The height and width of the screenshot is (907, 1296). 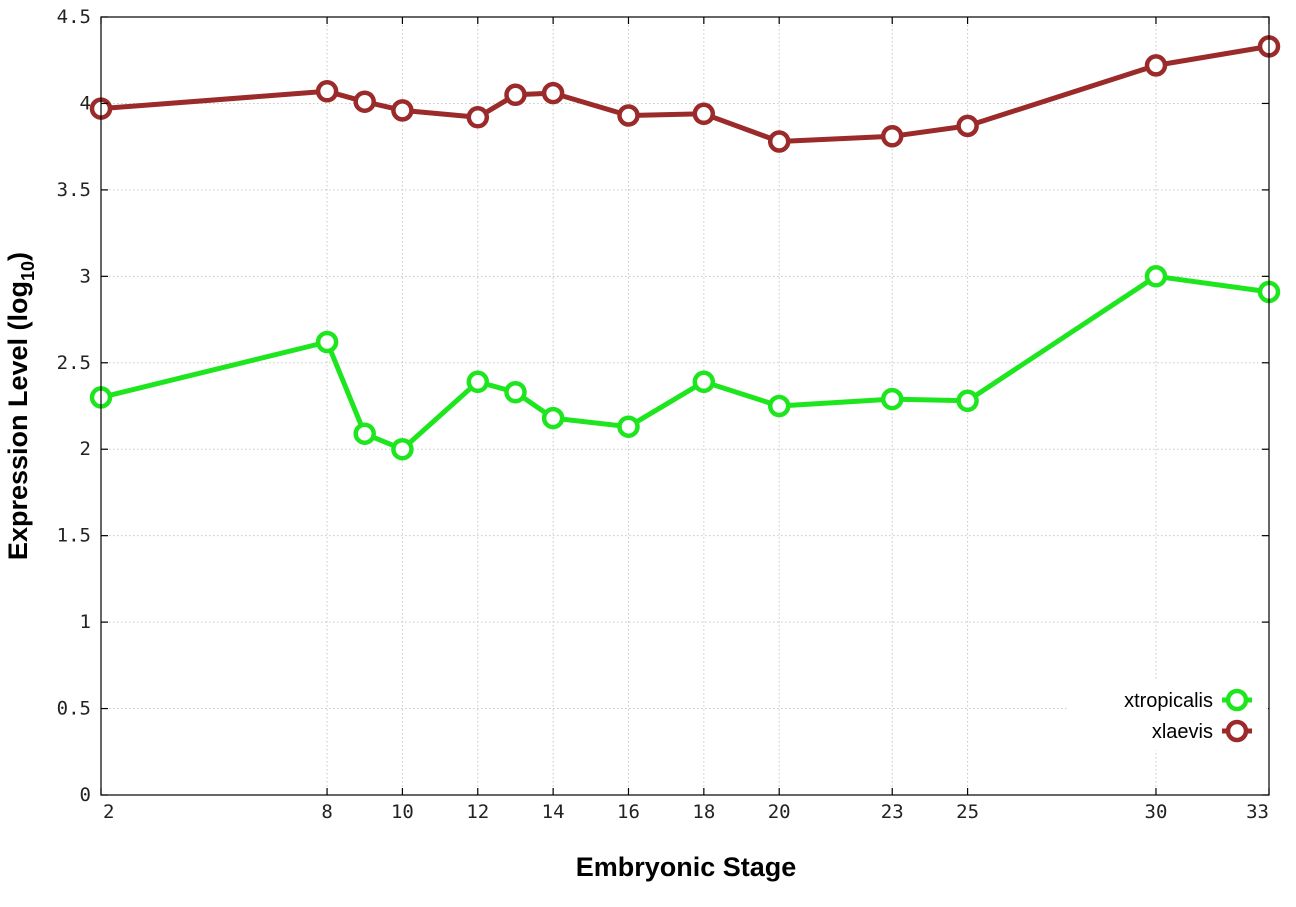 I want to click on y-tick-label: 1, so click(x=85, y=622).